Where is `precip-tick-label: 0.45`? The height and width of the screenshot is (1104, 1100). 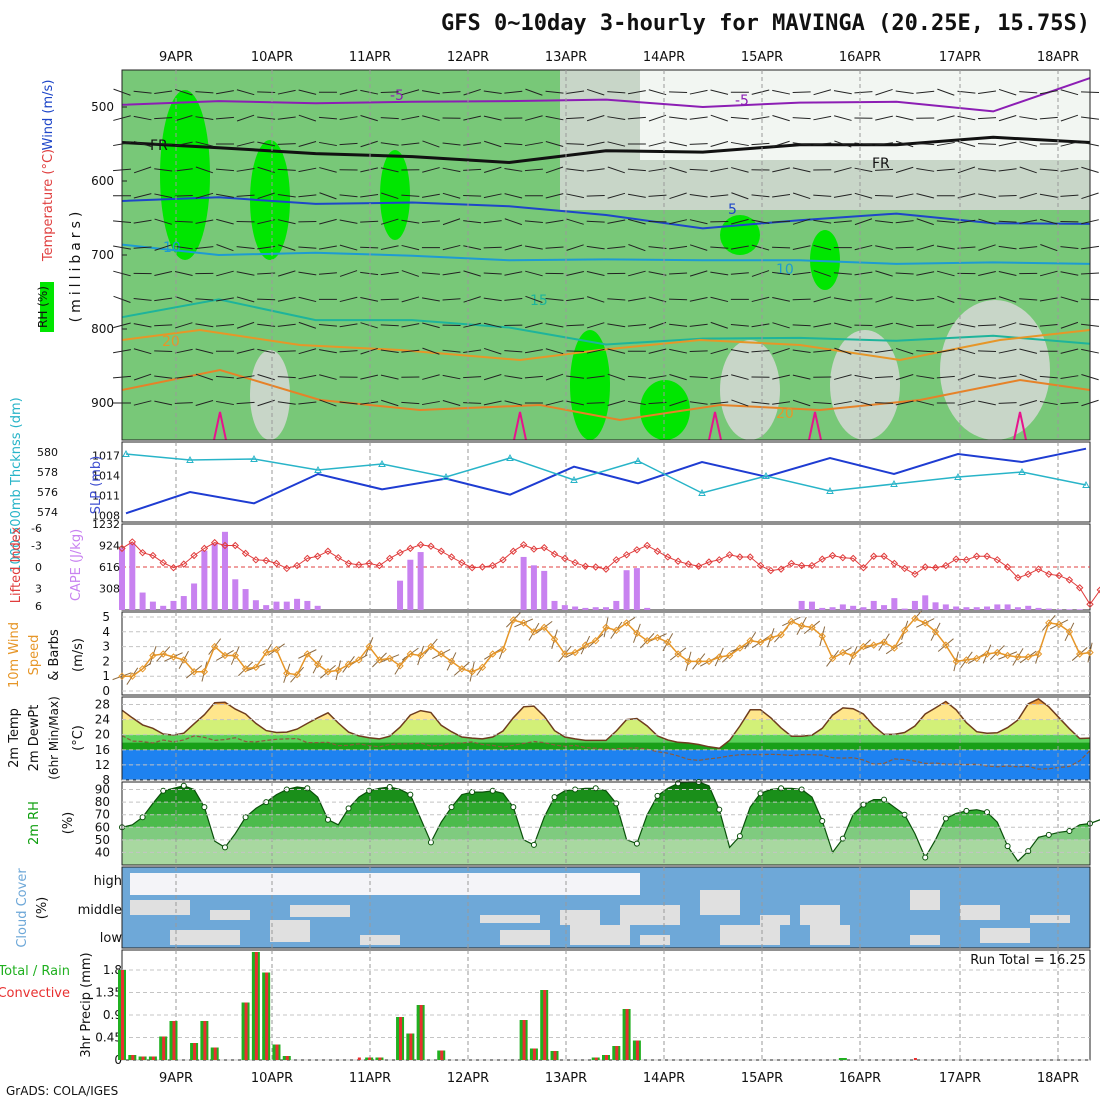
precip-tick-label: 0.45 is located at coordinates (108, 1038).